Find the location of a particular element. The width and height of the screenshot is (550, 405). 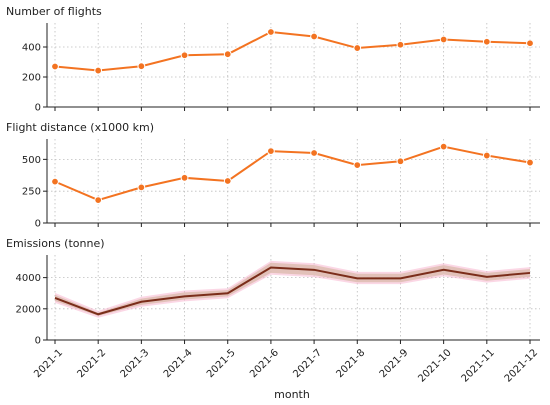

y-tick-label: 500 is located at coordinates (31, 160).